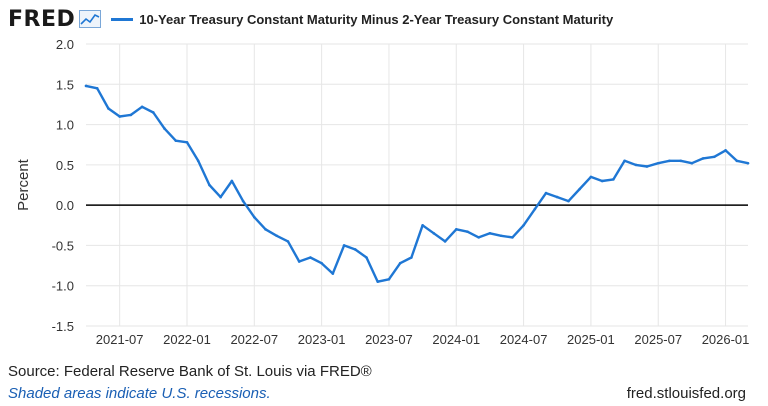 Image resolution: width=768 pixels, height=406 pixels. I want to click on x-tick-label: 2026-01, so click(726, 339).